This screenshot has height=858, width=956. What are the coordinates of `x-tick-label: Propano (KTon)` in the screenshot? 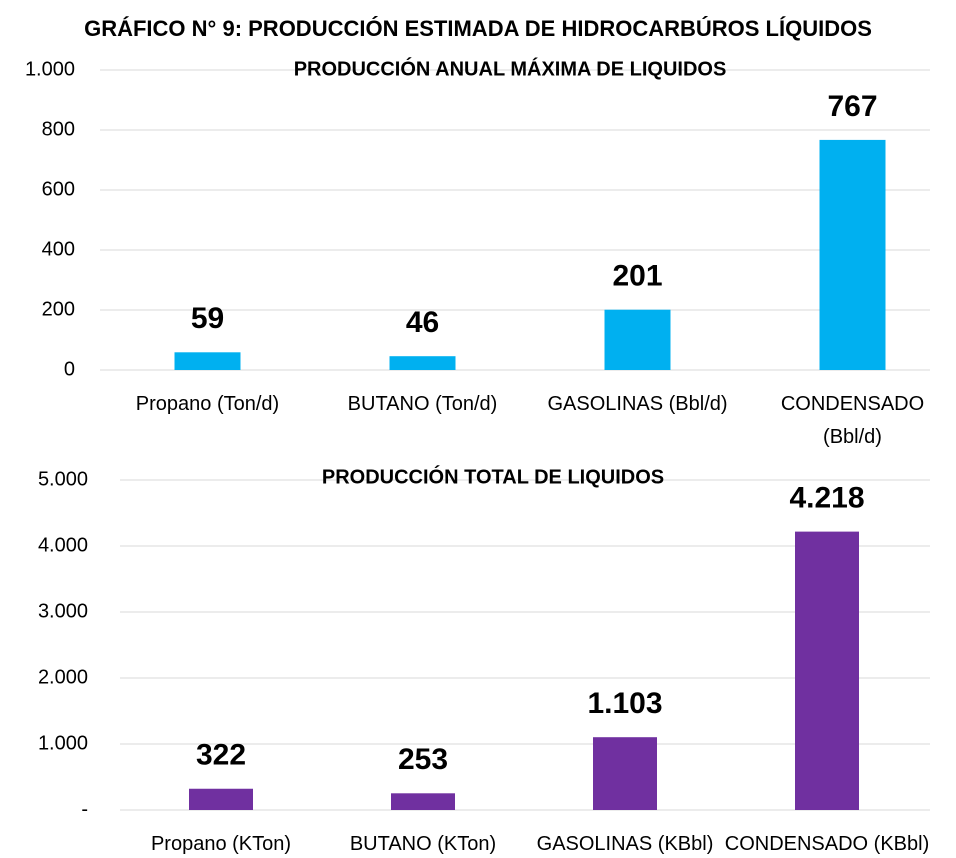 It's located at (221, 844).